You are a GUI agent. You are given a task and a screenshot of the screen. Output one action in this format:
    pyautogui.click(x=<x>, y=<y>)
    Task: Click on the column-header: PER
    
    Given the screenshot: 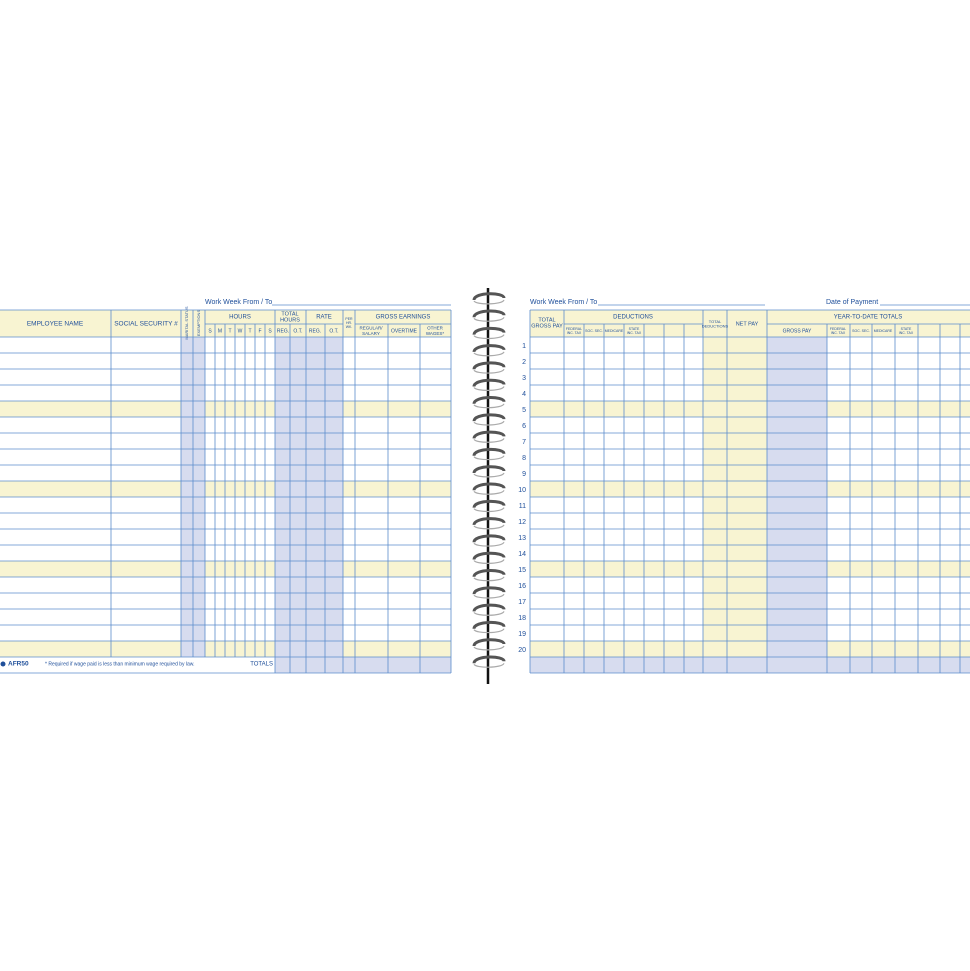 What is the action you would take?
    pyautogui.click(x=349, y=319)
    